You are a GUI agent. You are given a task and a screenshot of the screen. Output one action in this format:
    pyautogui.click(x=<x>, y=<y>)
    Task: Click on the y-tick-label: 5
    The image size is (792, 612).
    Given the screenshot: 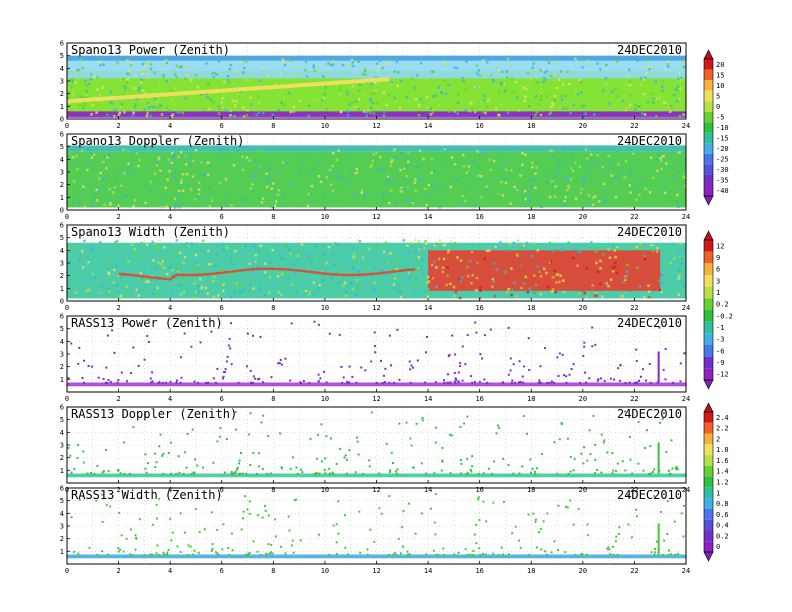 What is the action you would take?
    pyautogui.click(x=62, y=501)
    